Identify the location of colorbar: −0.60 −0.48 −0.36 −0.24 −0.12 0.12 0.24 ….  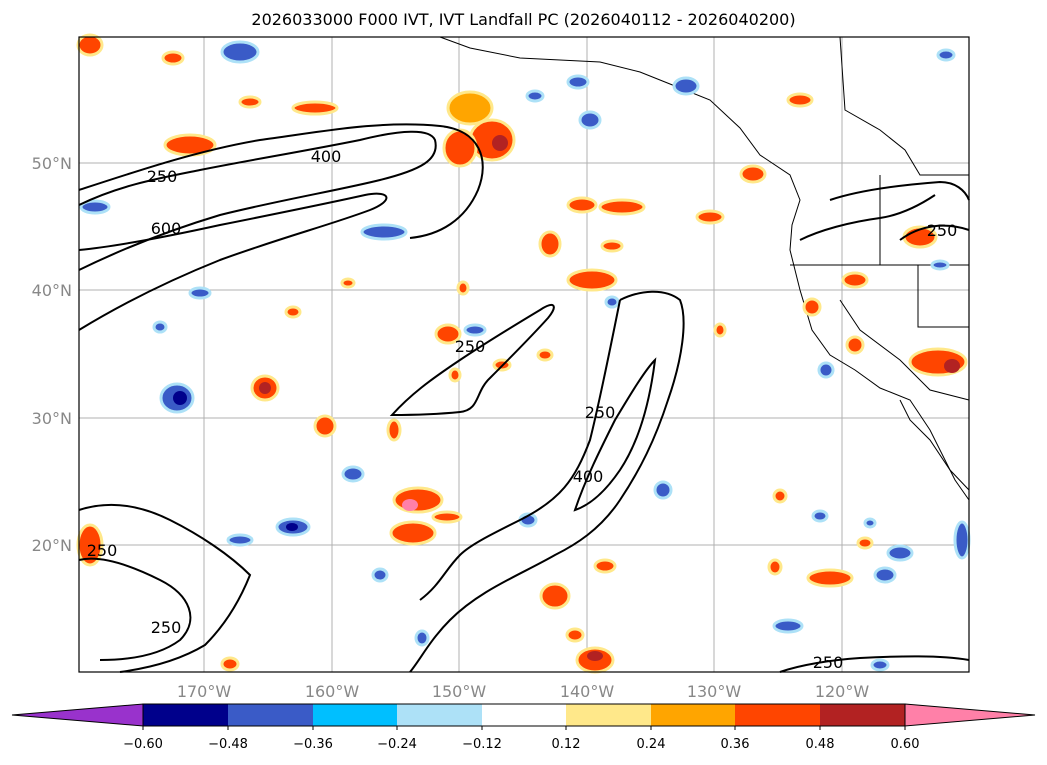
(523, 727).